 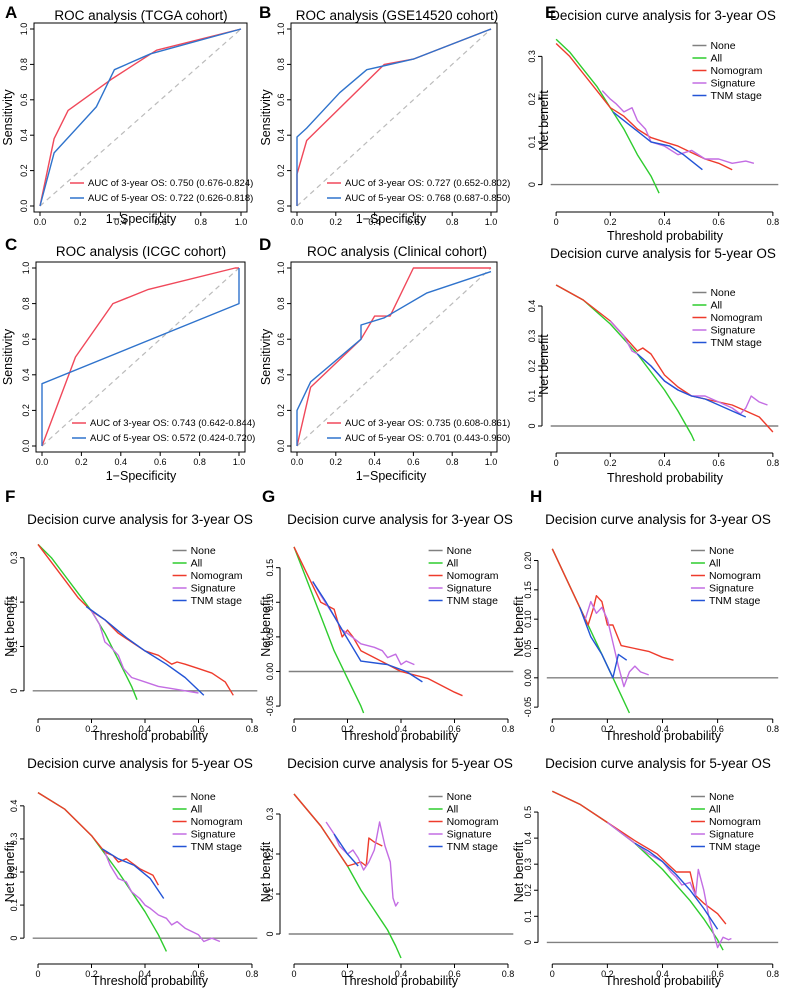 What do you see at coordinates (172, 438) in the screenshot?
I see `legend-label: AUC of 5-year OS: 0.572 (0.424-0.720)` at bounding box center [172, 438].